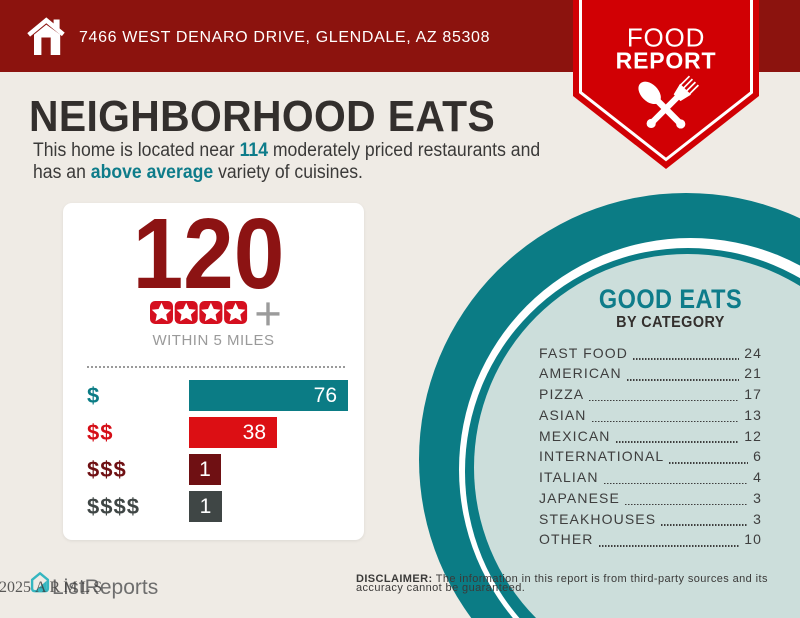 The height and width of the screenshot is (618, 800). I want to click on svg-text: FOOD, so click(666, 38).